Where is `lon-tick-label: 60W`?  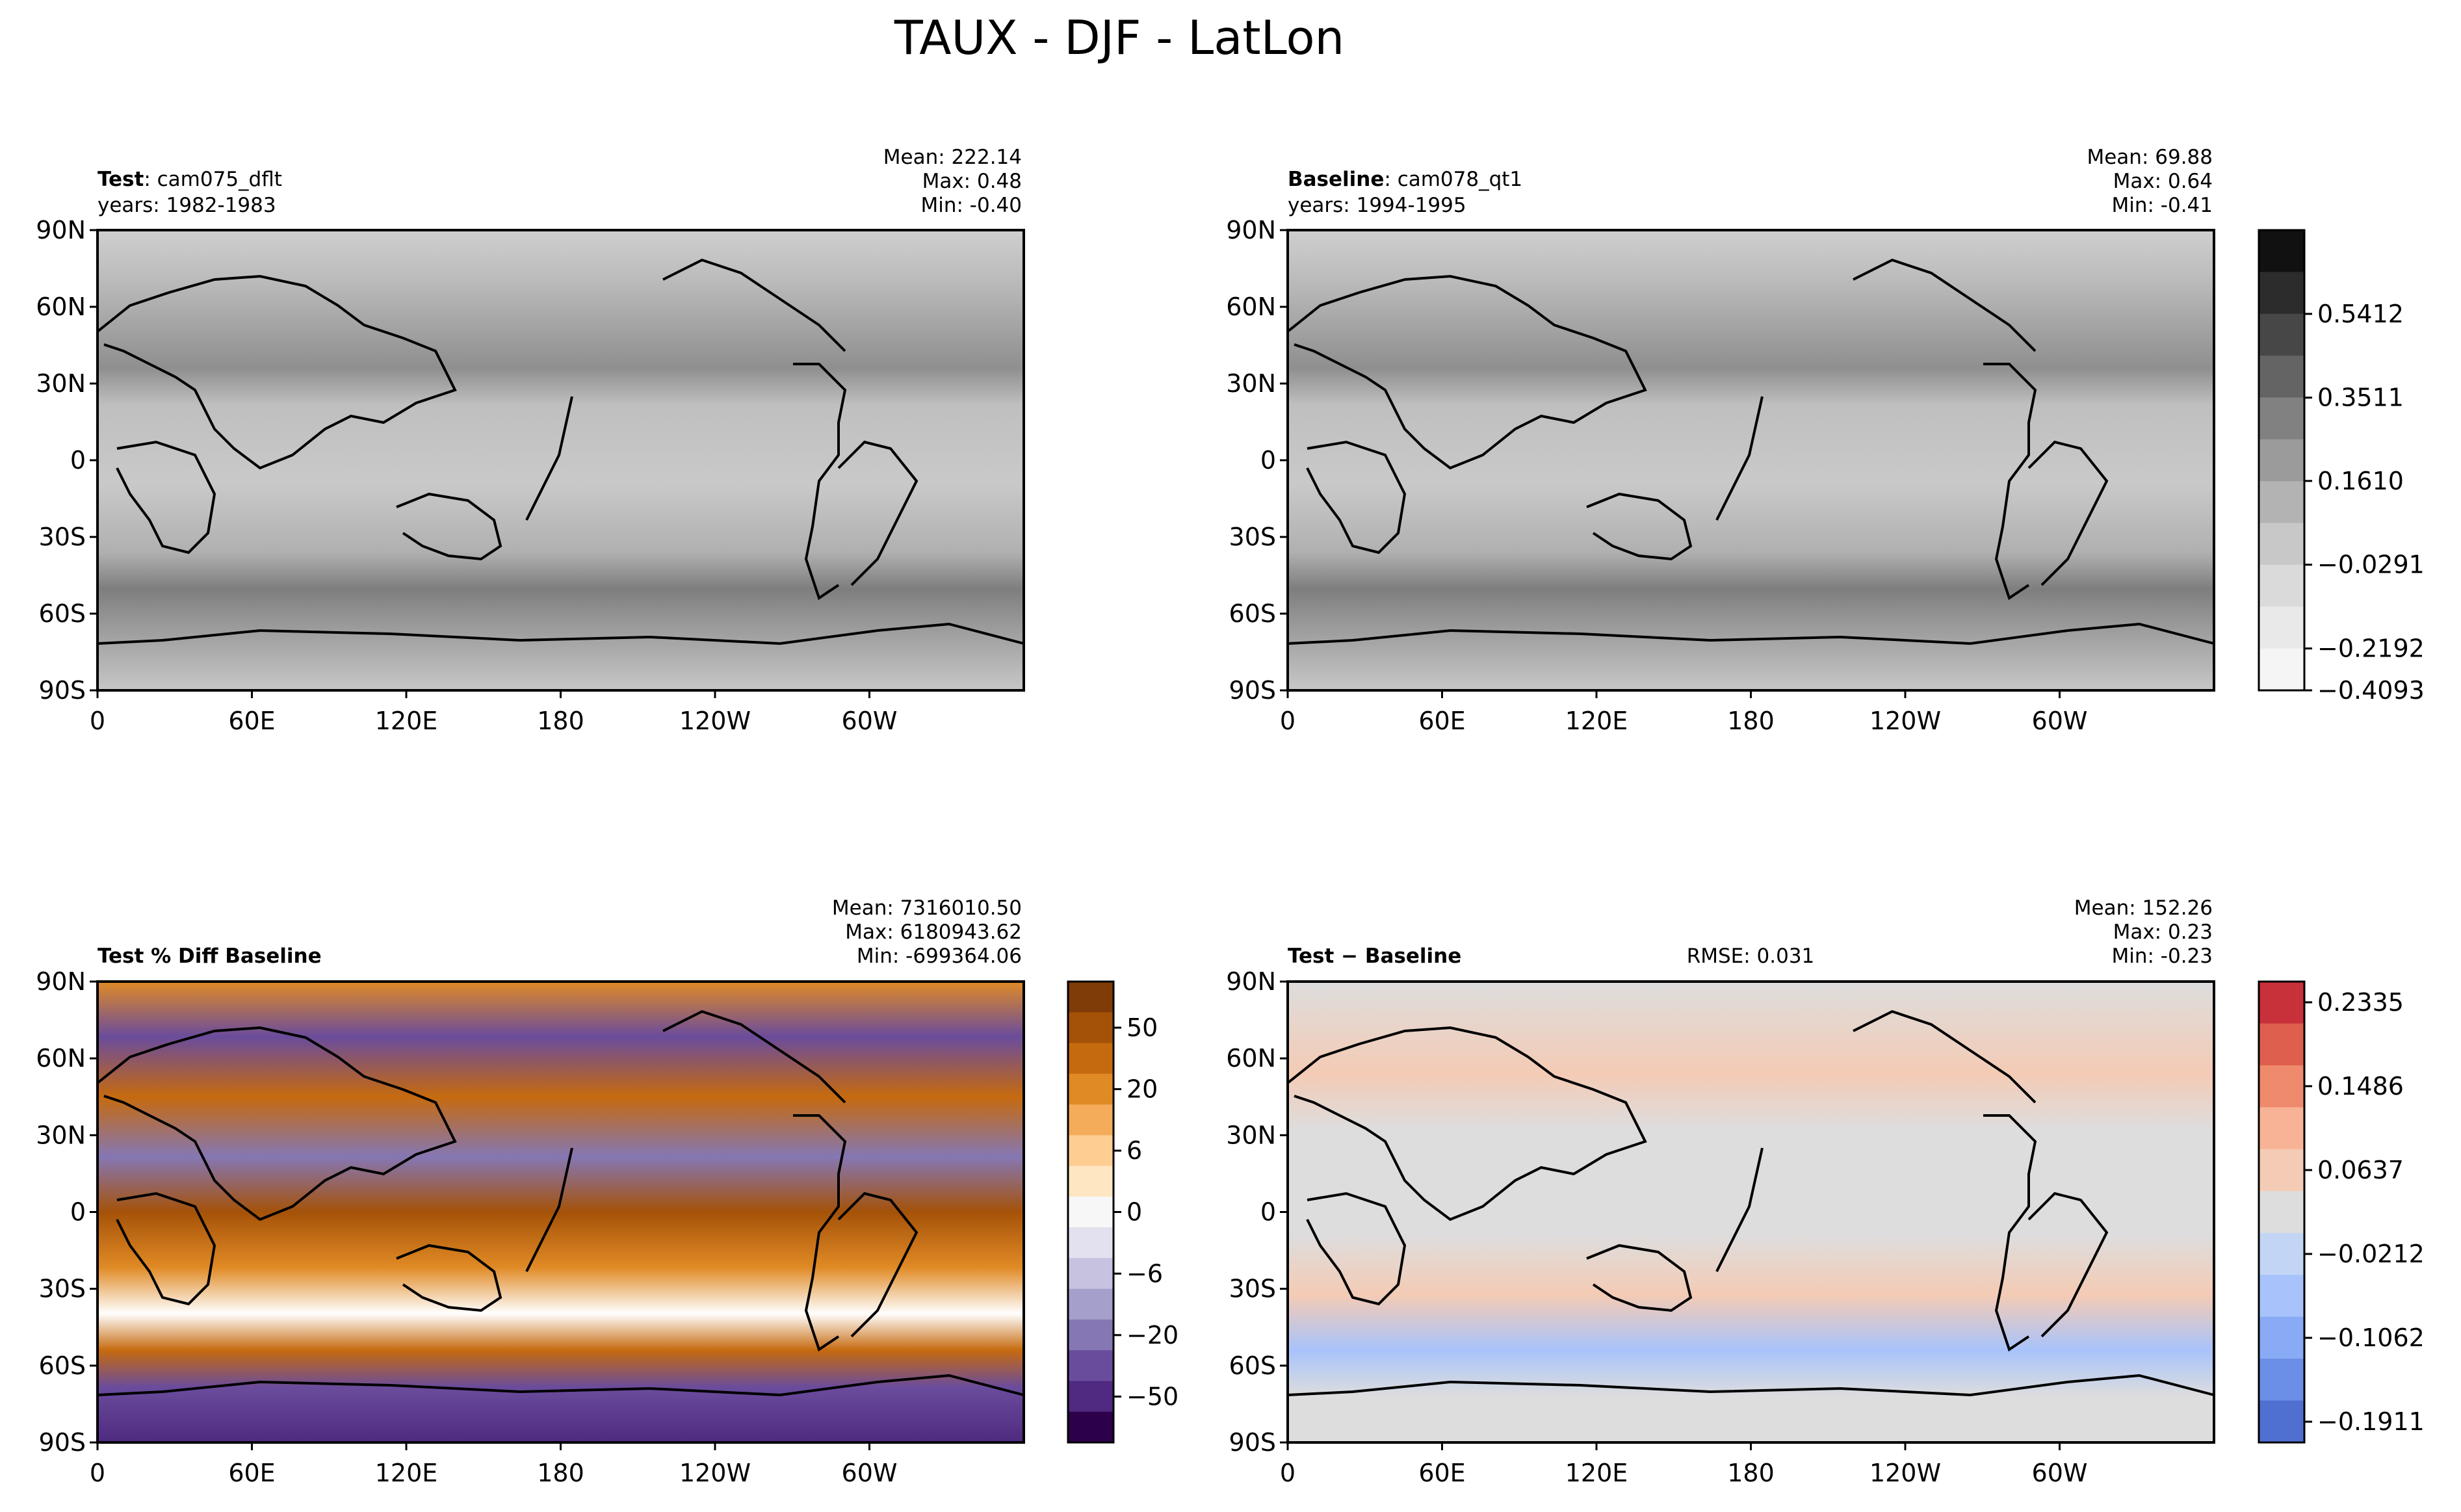 lon-tick-label: 60W is located at coordinates (2060, 721).